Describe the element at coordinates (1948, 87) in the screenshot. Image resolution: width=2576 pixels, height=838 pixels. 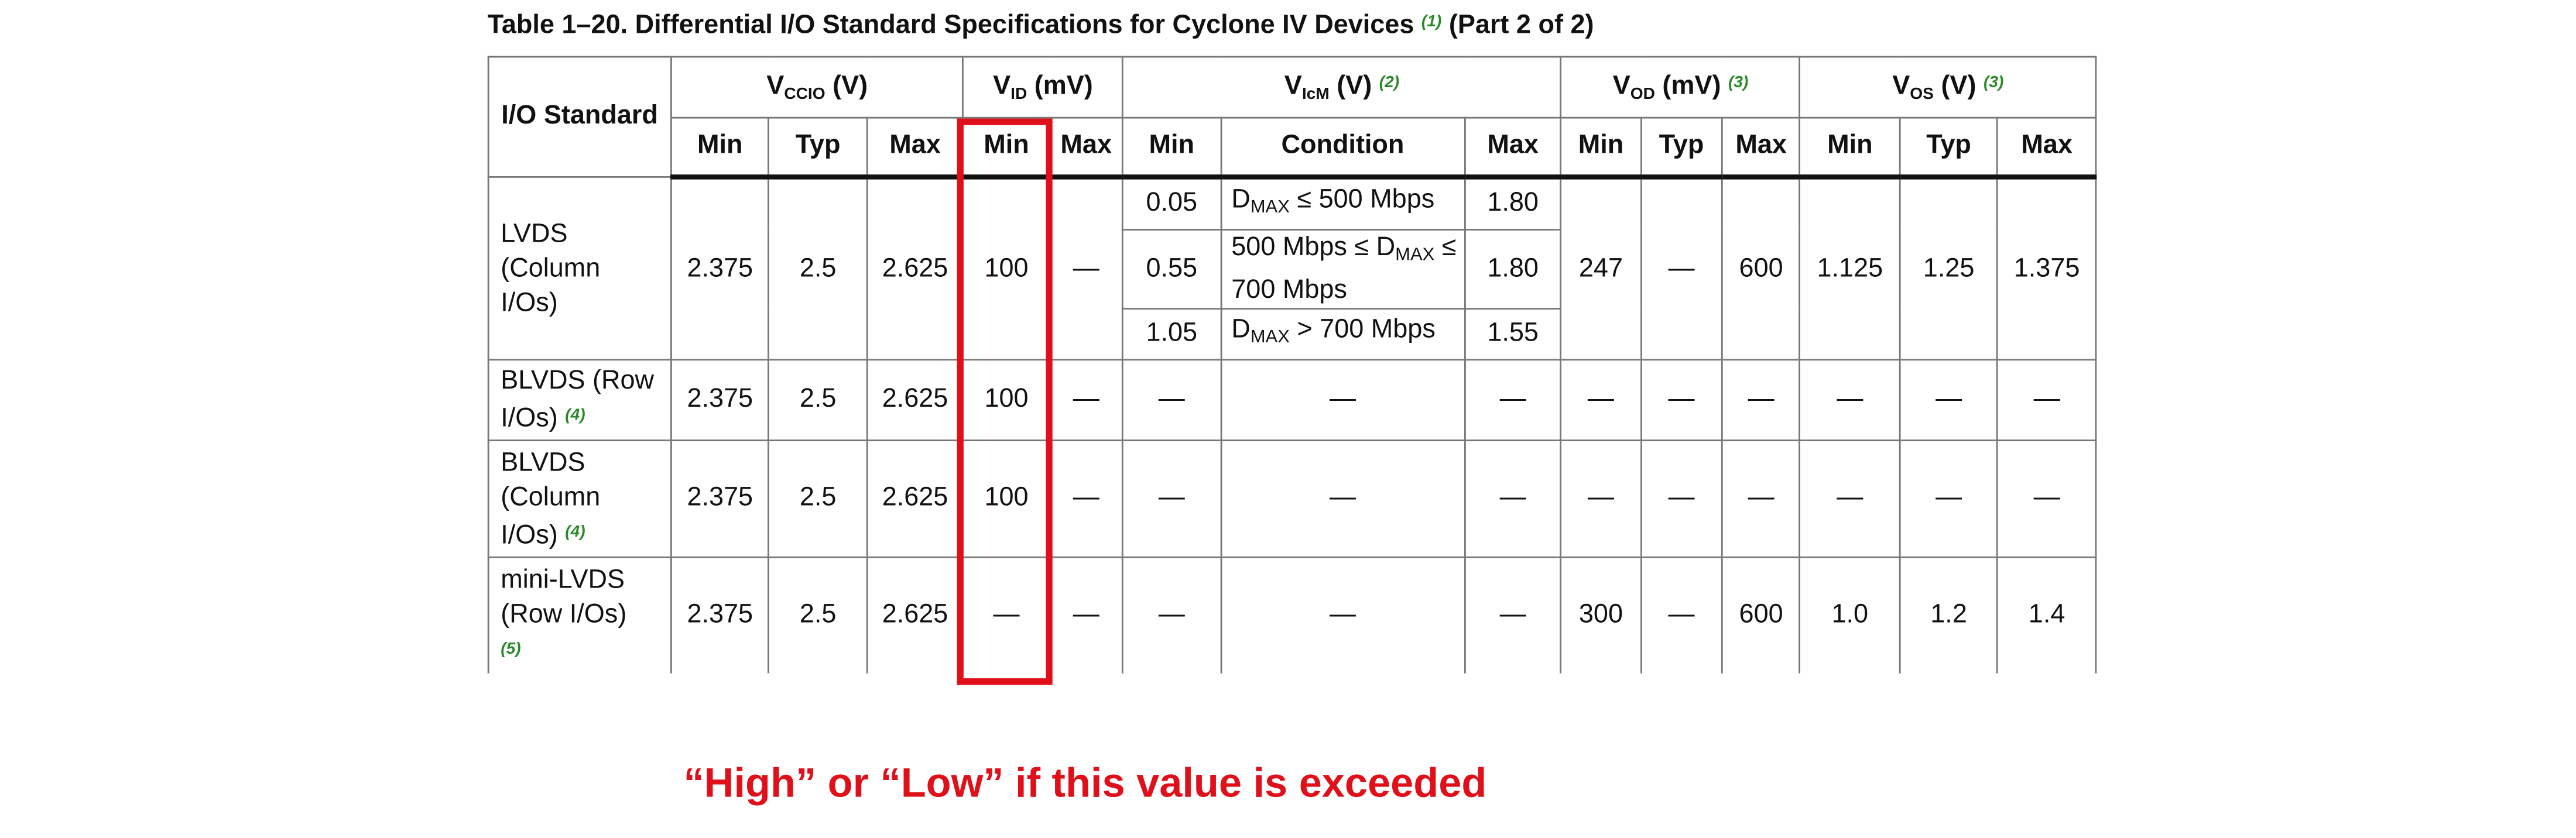
I see `vos-header: VOS (V) (3)` at that location.